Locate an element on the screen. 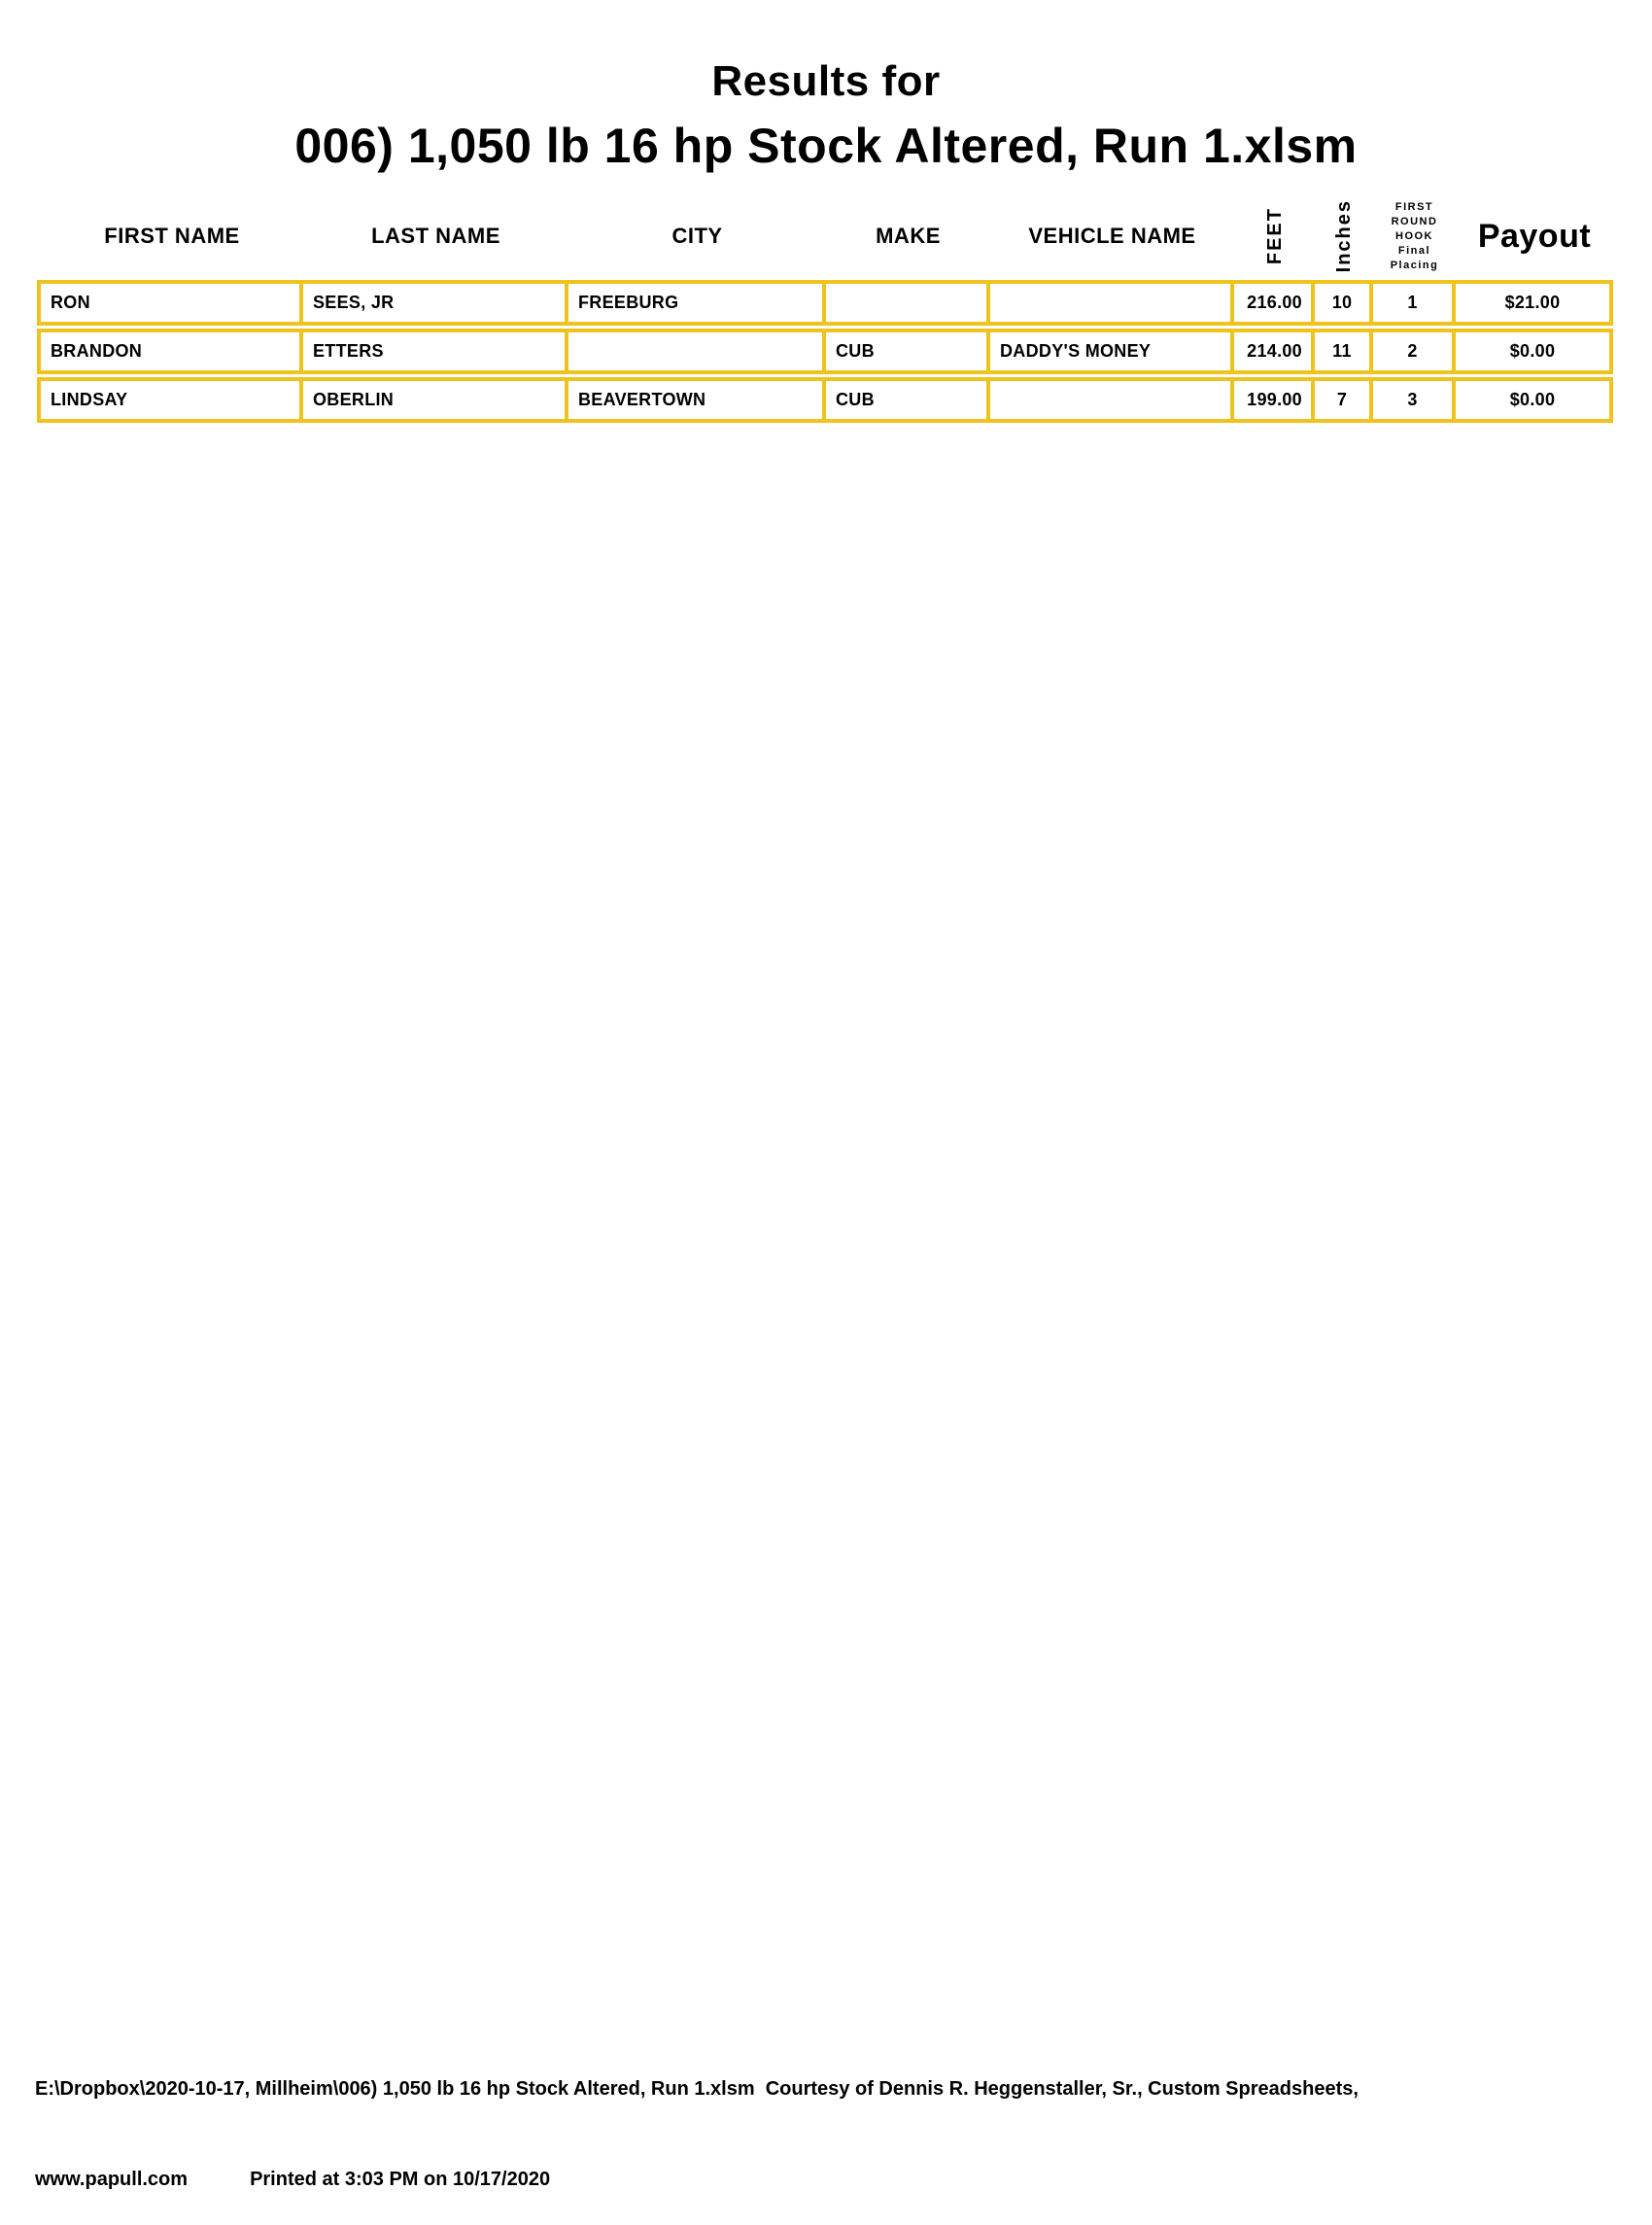 The width and height of the screenshot is (1652, 2225). column-header-vehicle-name: VEHICLE NAME is located at coordinates (1112, 236).